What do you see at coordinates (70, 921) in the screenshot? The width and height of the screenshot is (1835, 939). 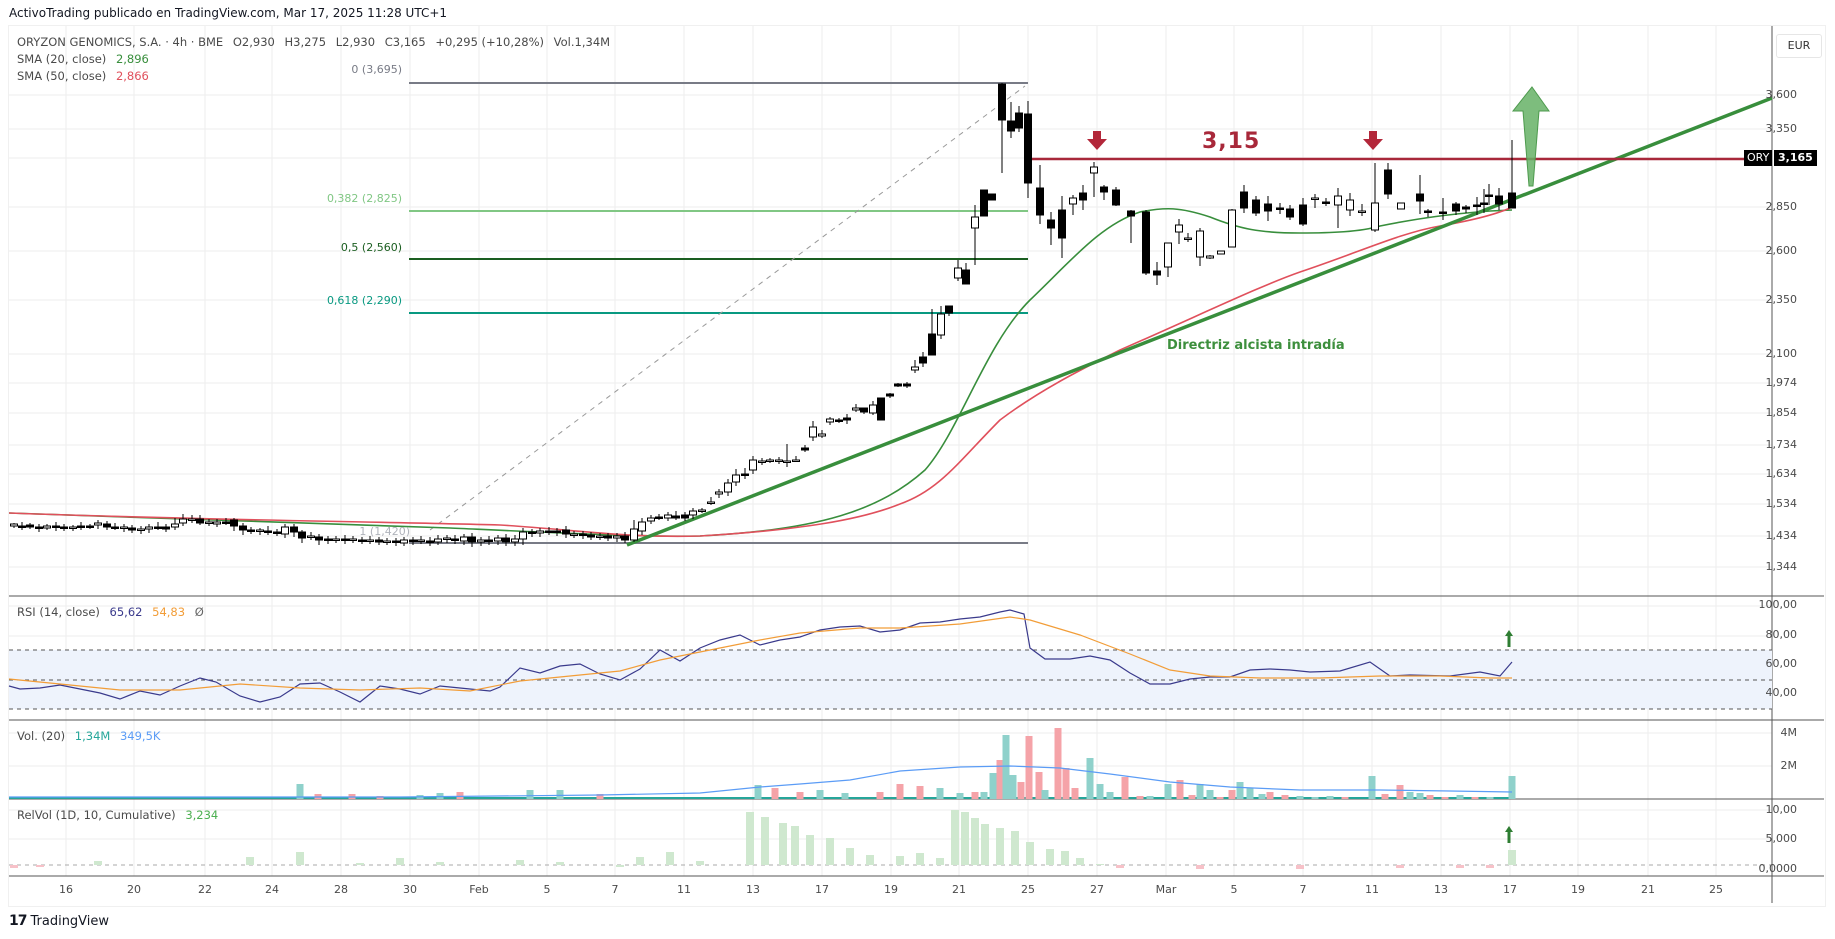 I see `tradingview-logo-text: TradingView` at bounding box center [70, 921].